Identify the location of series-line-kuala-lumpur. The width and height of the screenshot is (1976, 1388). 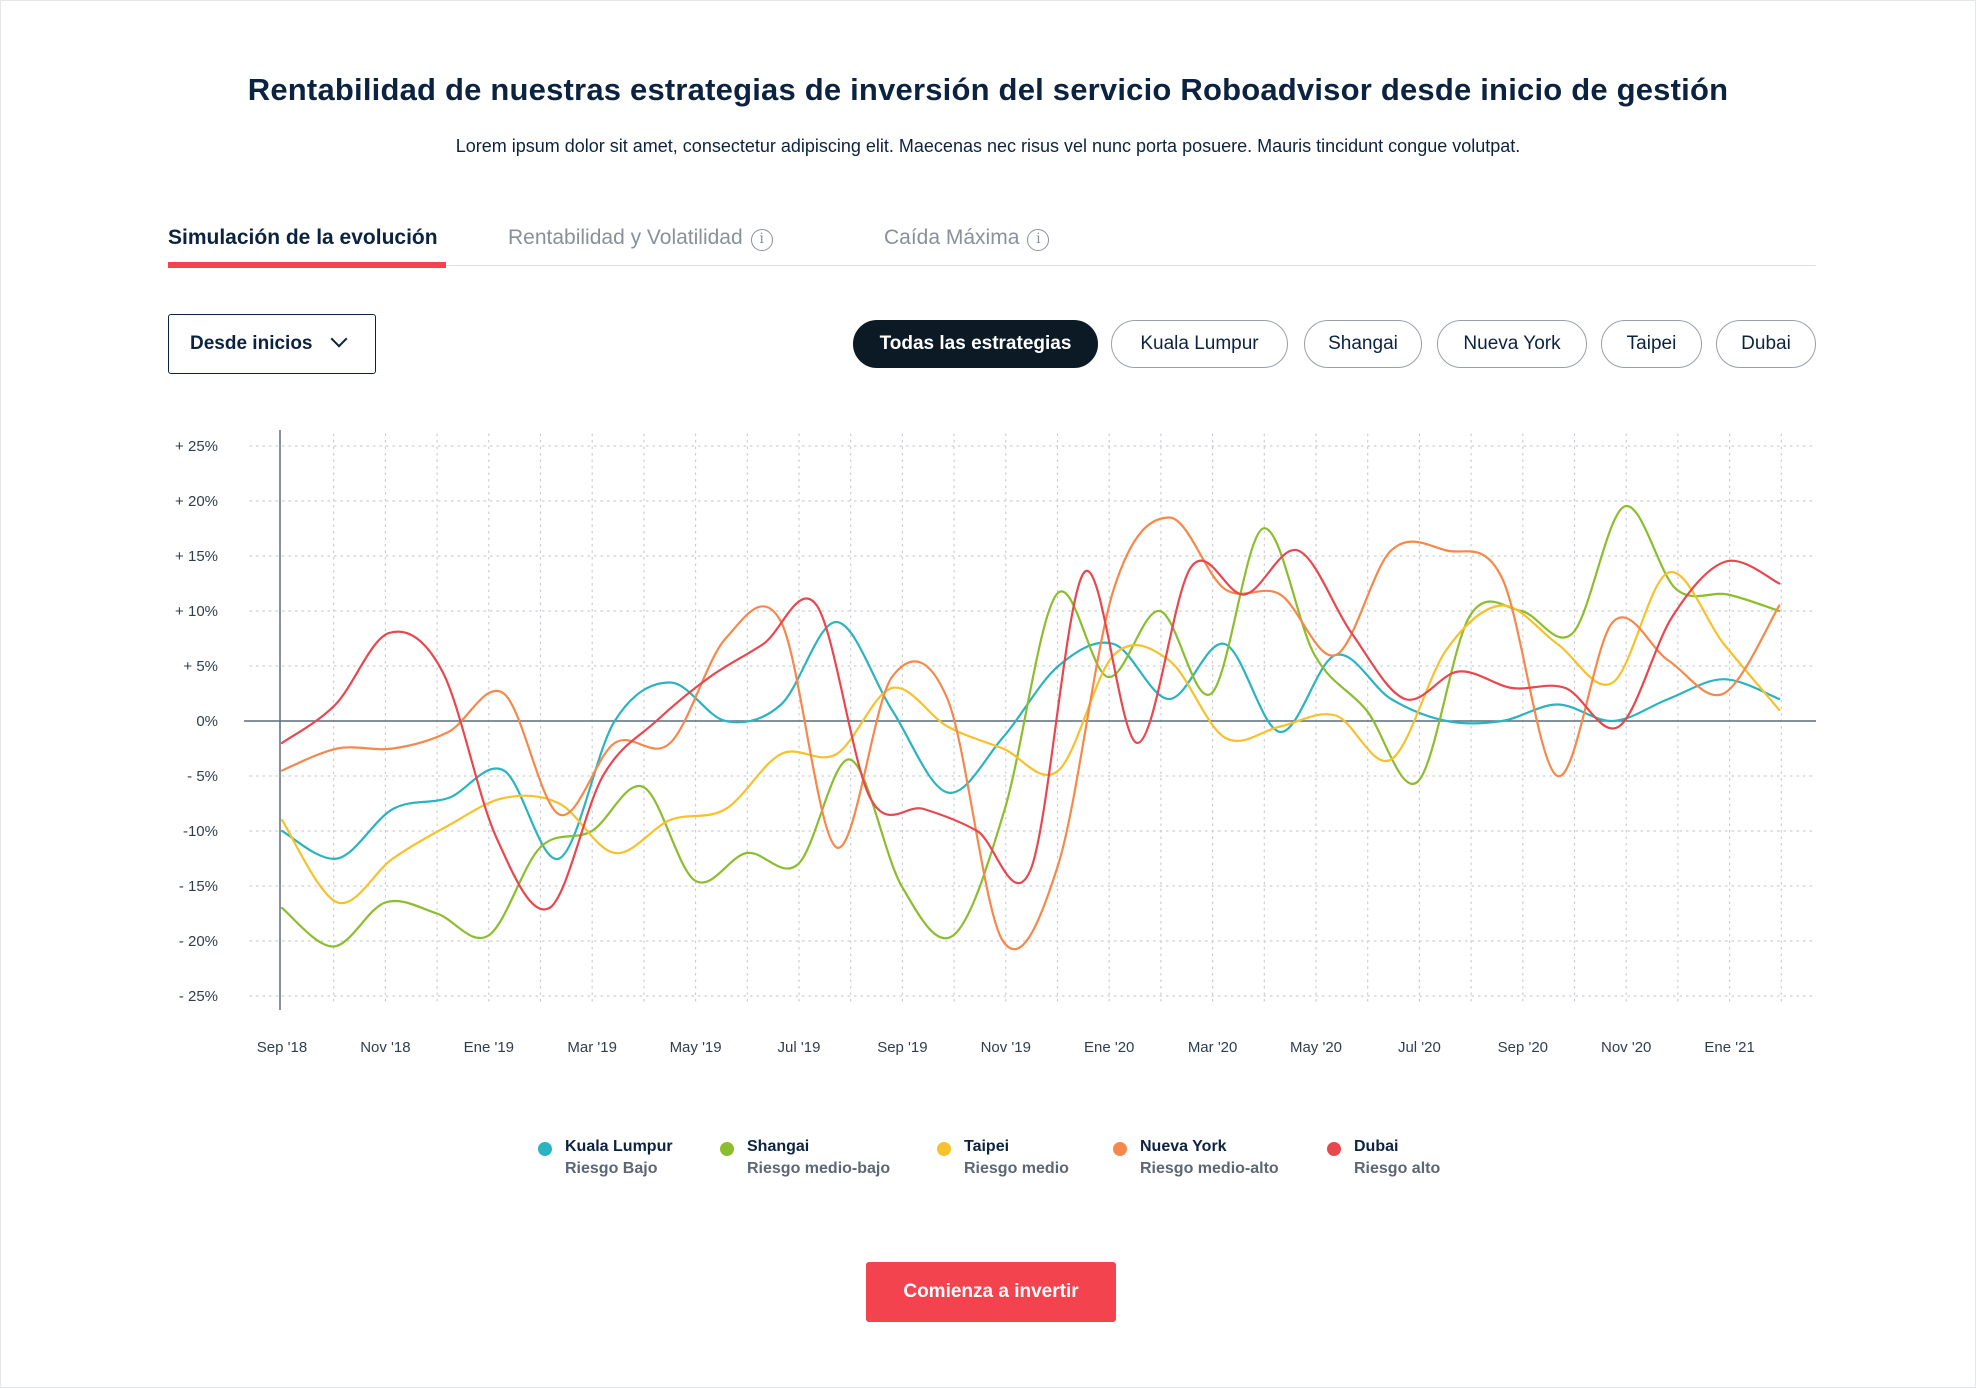
(1030, 740).